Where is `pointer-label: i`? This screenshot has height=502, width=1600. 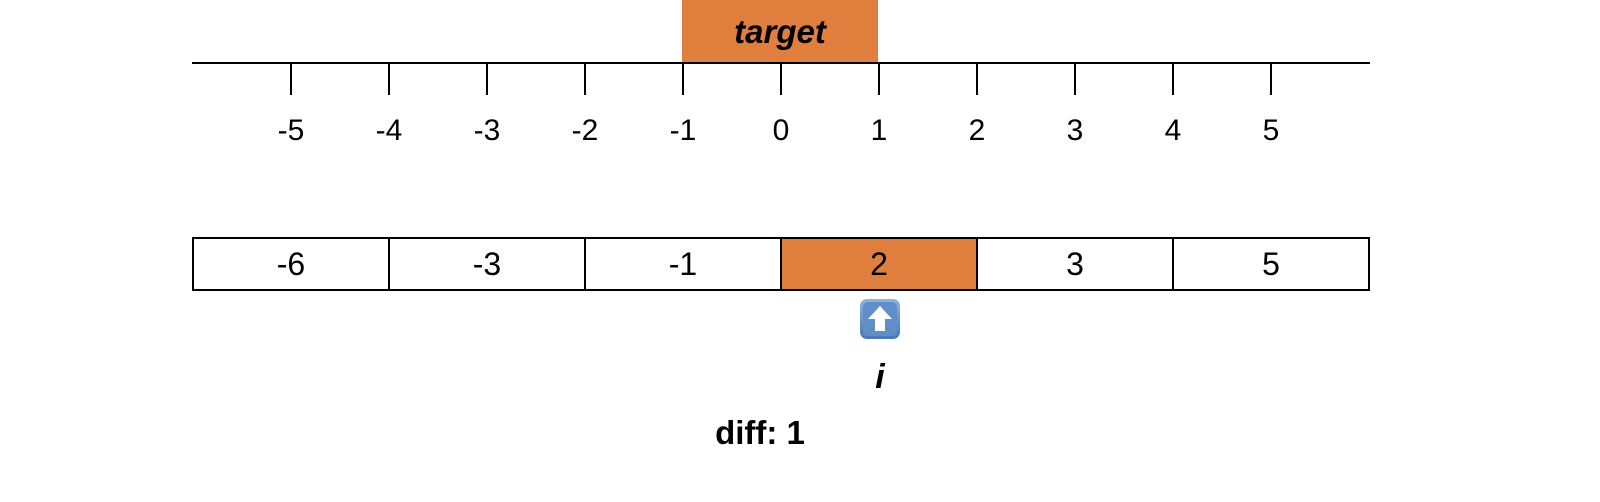 pointer-label: i is located at coordinates (880, 377).